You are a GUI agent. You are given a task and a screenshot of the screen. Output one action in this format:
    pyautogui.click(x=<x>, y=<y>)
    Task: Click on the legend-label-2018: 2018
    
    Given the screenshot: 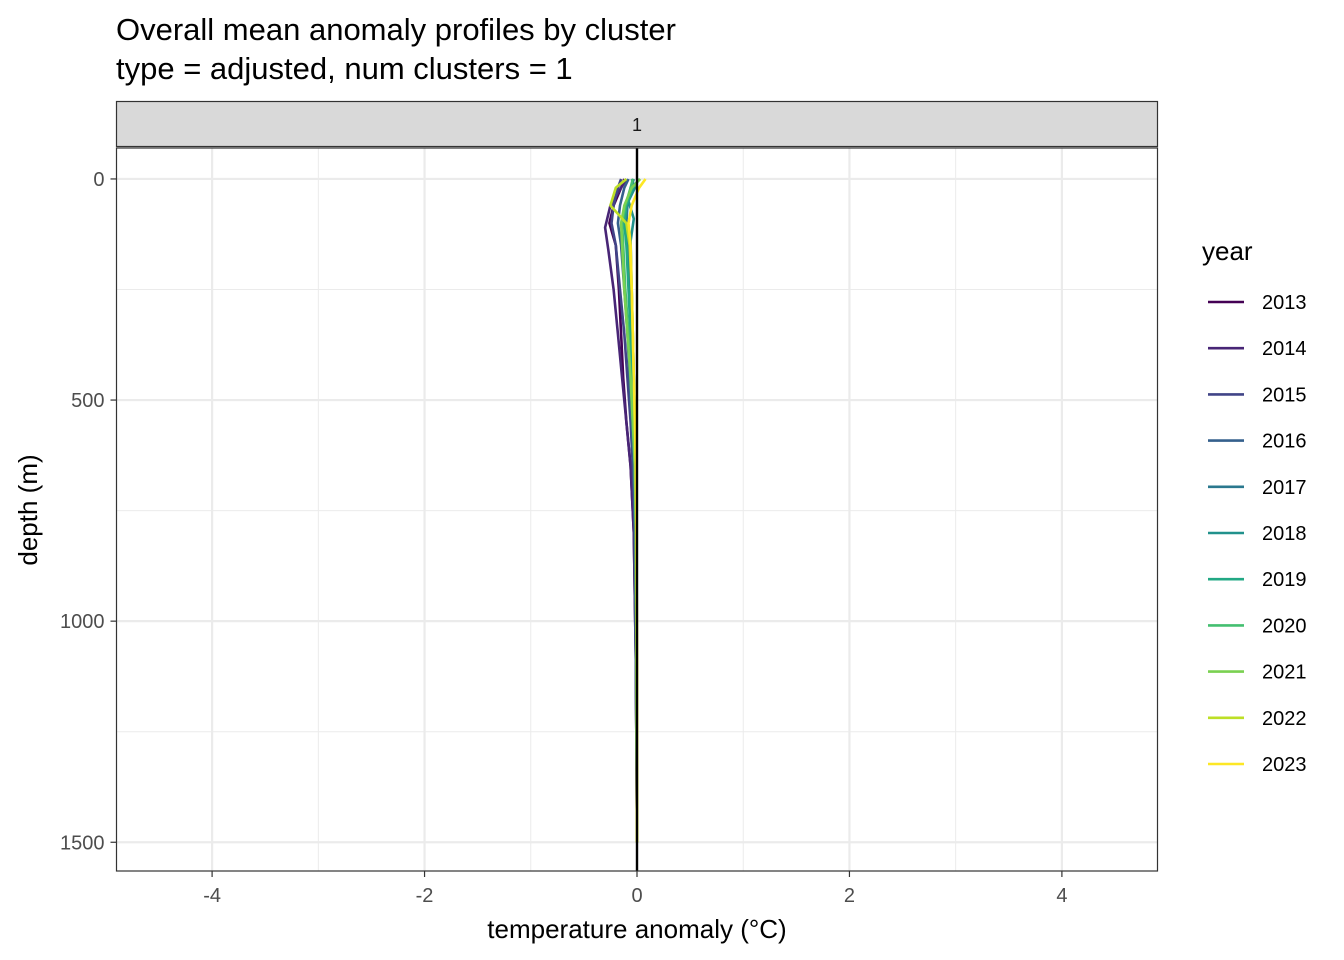 What is the action you would take?
    pyautogui.click(x=1284, y=534)
    